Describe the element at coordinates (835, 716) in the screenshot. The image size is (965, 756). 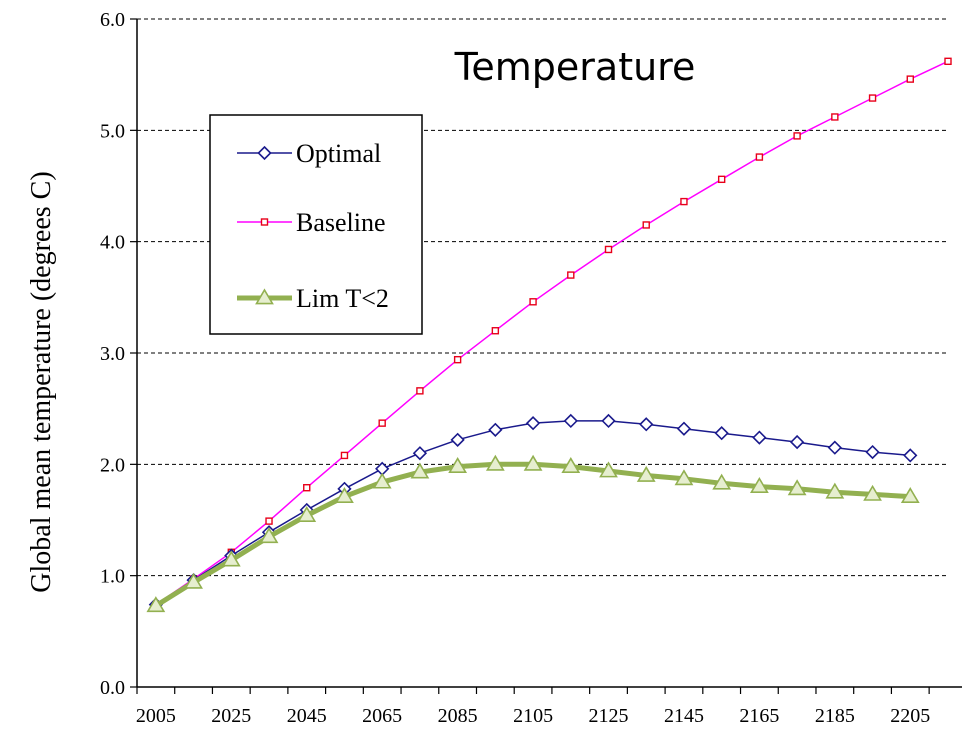
I see `x-tick-label: 2185` at that location.